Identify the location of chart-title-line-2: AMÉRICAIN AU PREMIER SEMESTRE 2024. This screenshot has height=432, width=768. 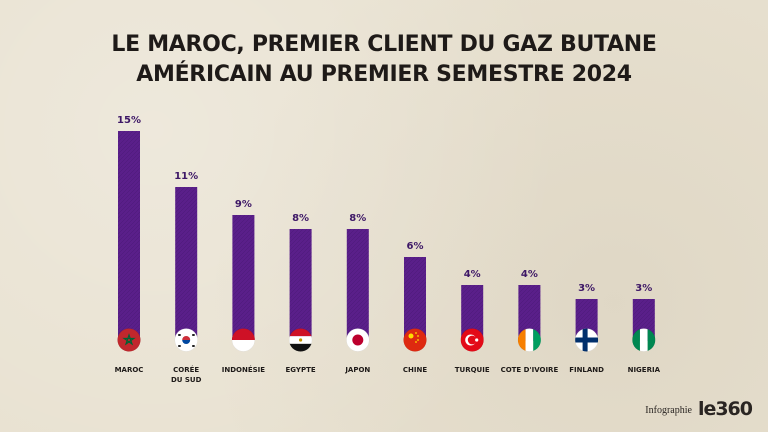
(384, 74).